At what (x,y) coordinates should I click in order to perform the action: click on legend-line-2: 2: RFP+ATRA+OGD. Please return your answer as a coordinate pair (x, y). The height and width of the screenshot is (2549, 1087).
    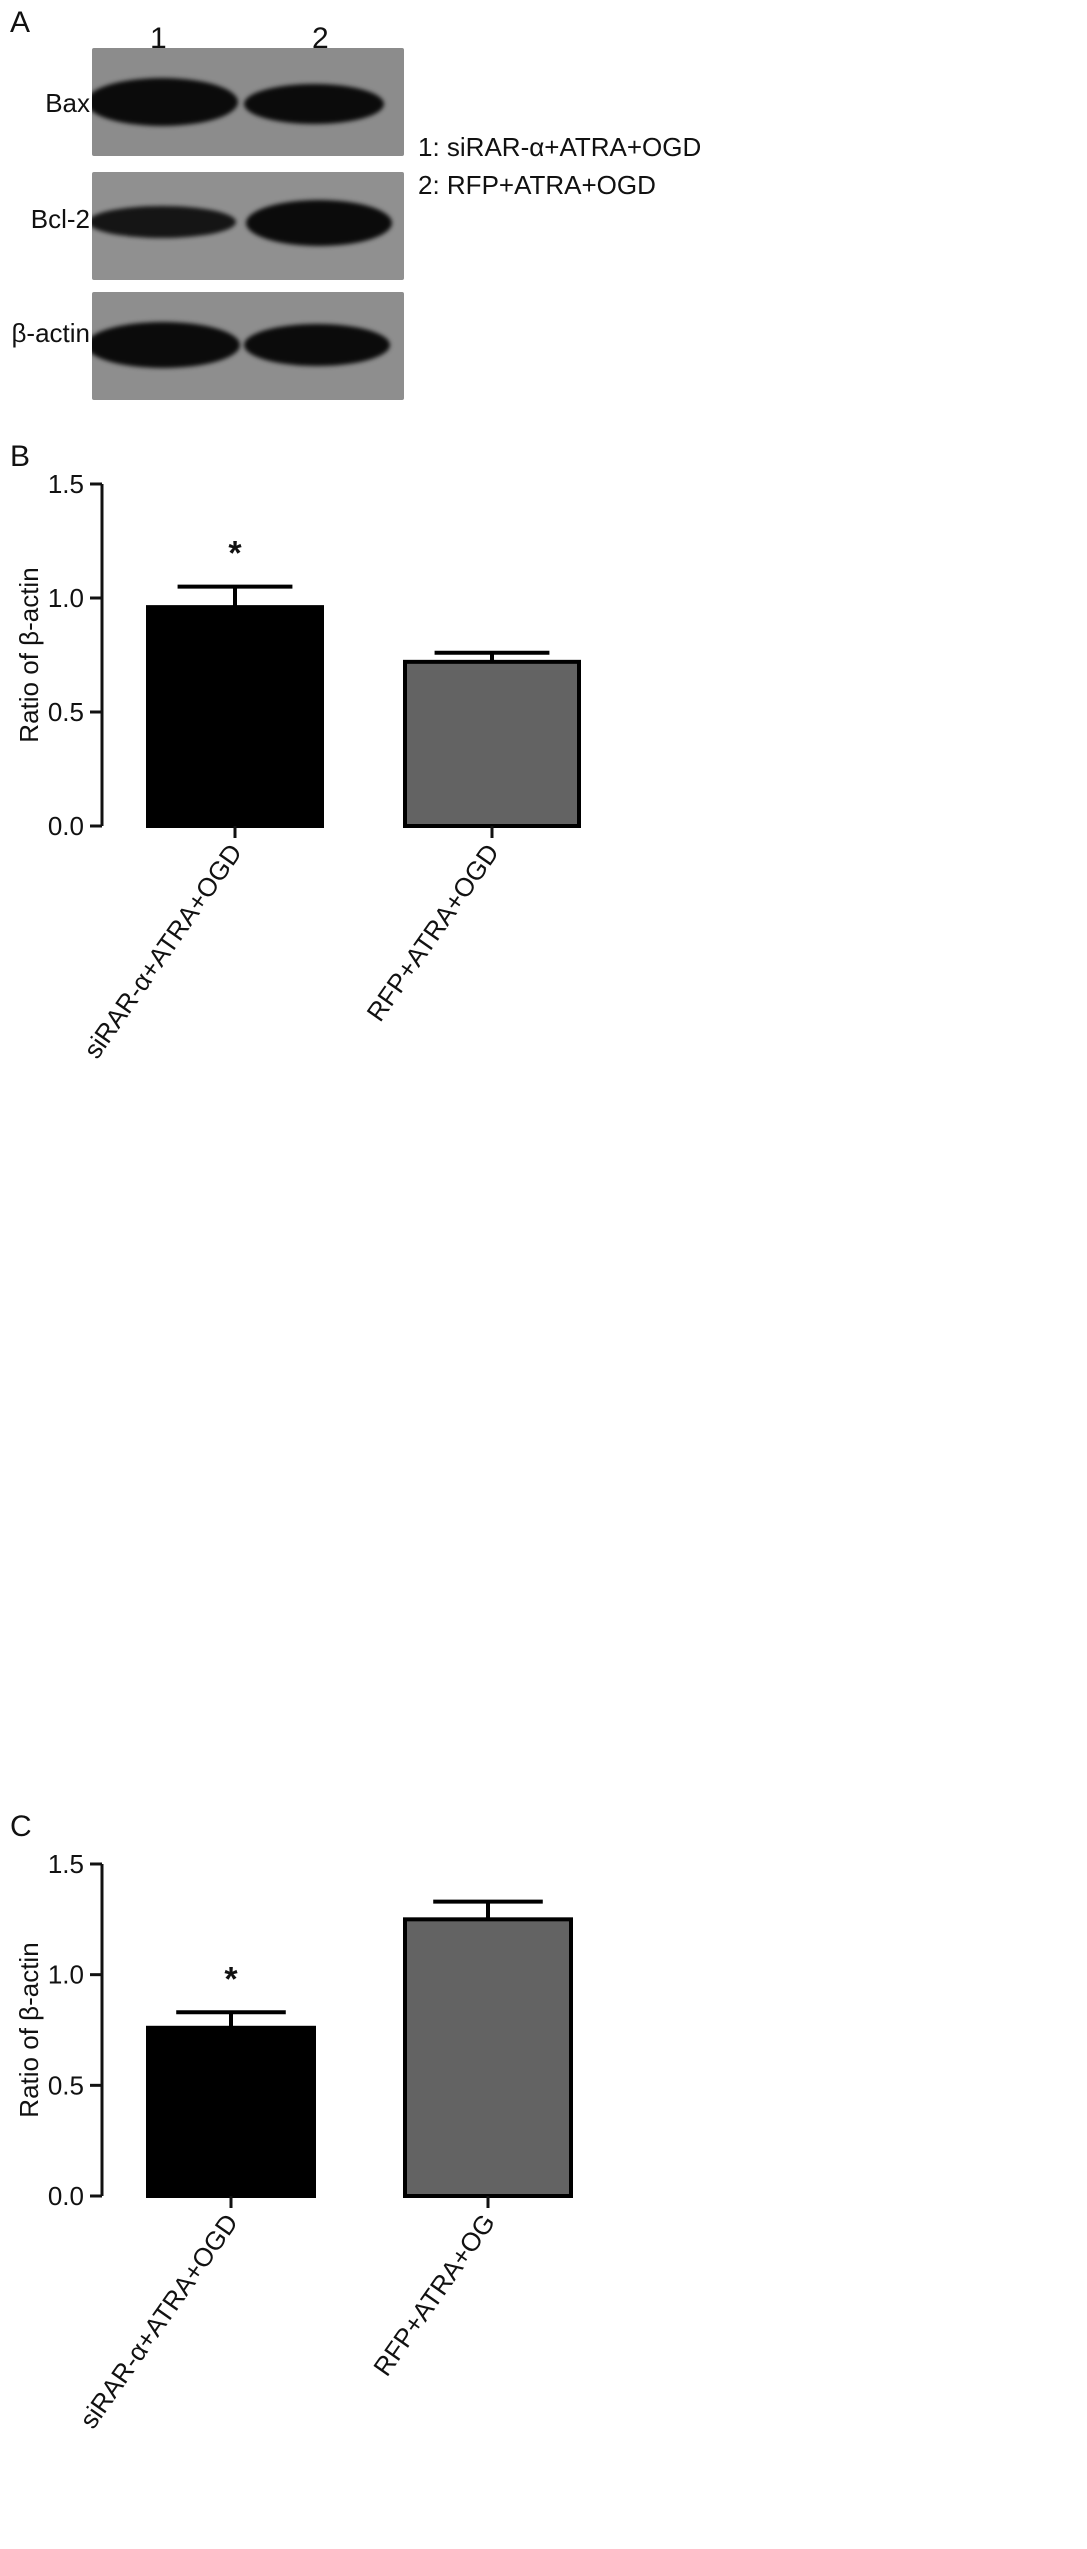
    Looking at the image, I should click on (537, 185).